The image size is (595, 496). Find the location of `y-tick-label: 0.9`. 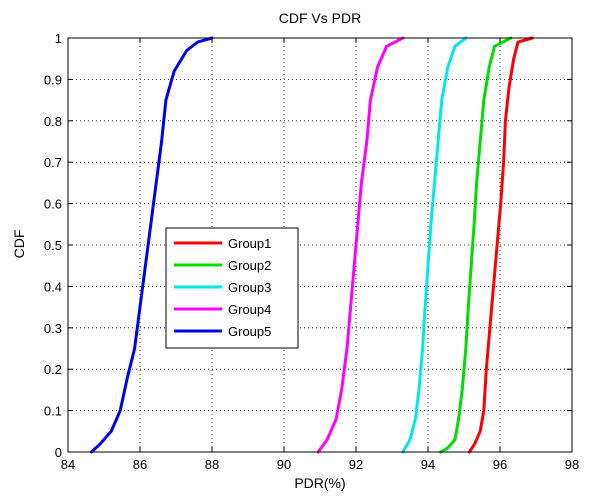

y-tick-label: 0.9 is located at coordinates (53, 79).